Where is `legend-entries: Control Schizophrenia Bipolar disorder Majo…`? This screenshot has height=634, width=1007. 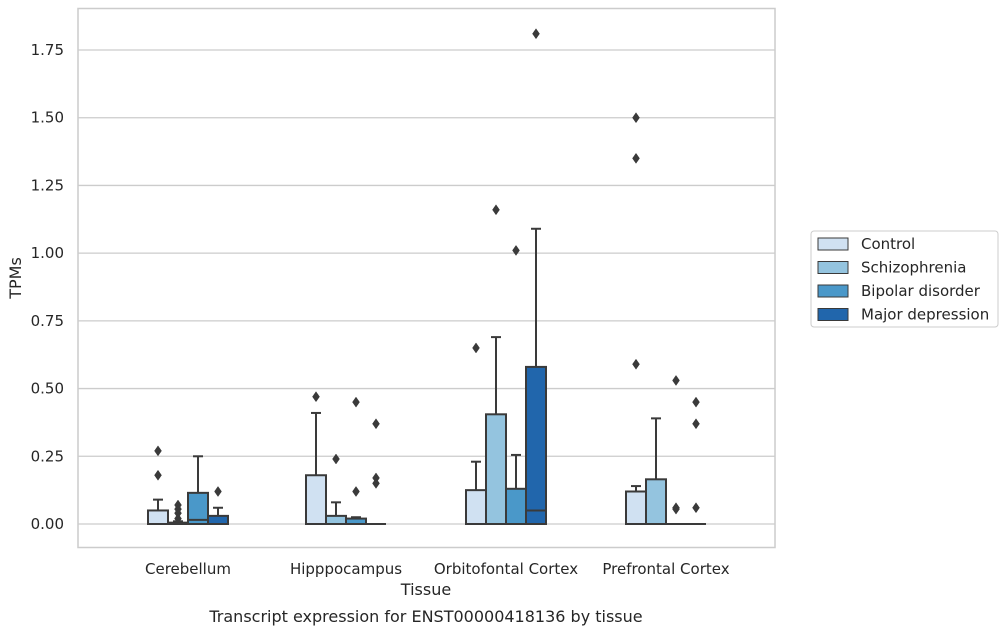
legend-entries: Control Schizophrenia Bipolar disorder Majo… is located at coordinates (903, 279).